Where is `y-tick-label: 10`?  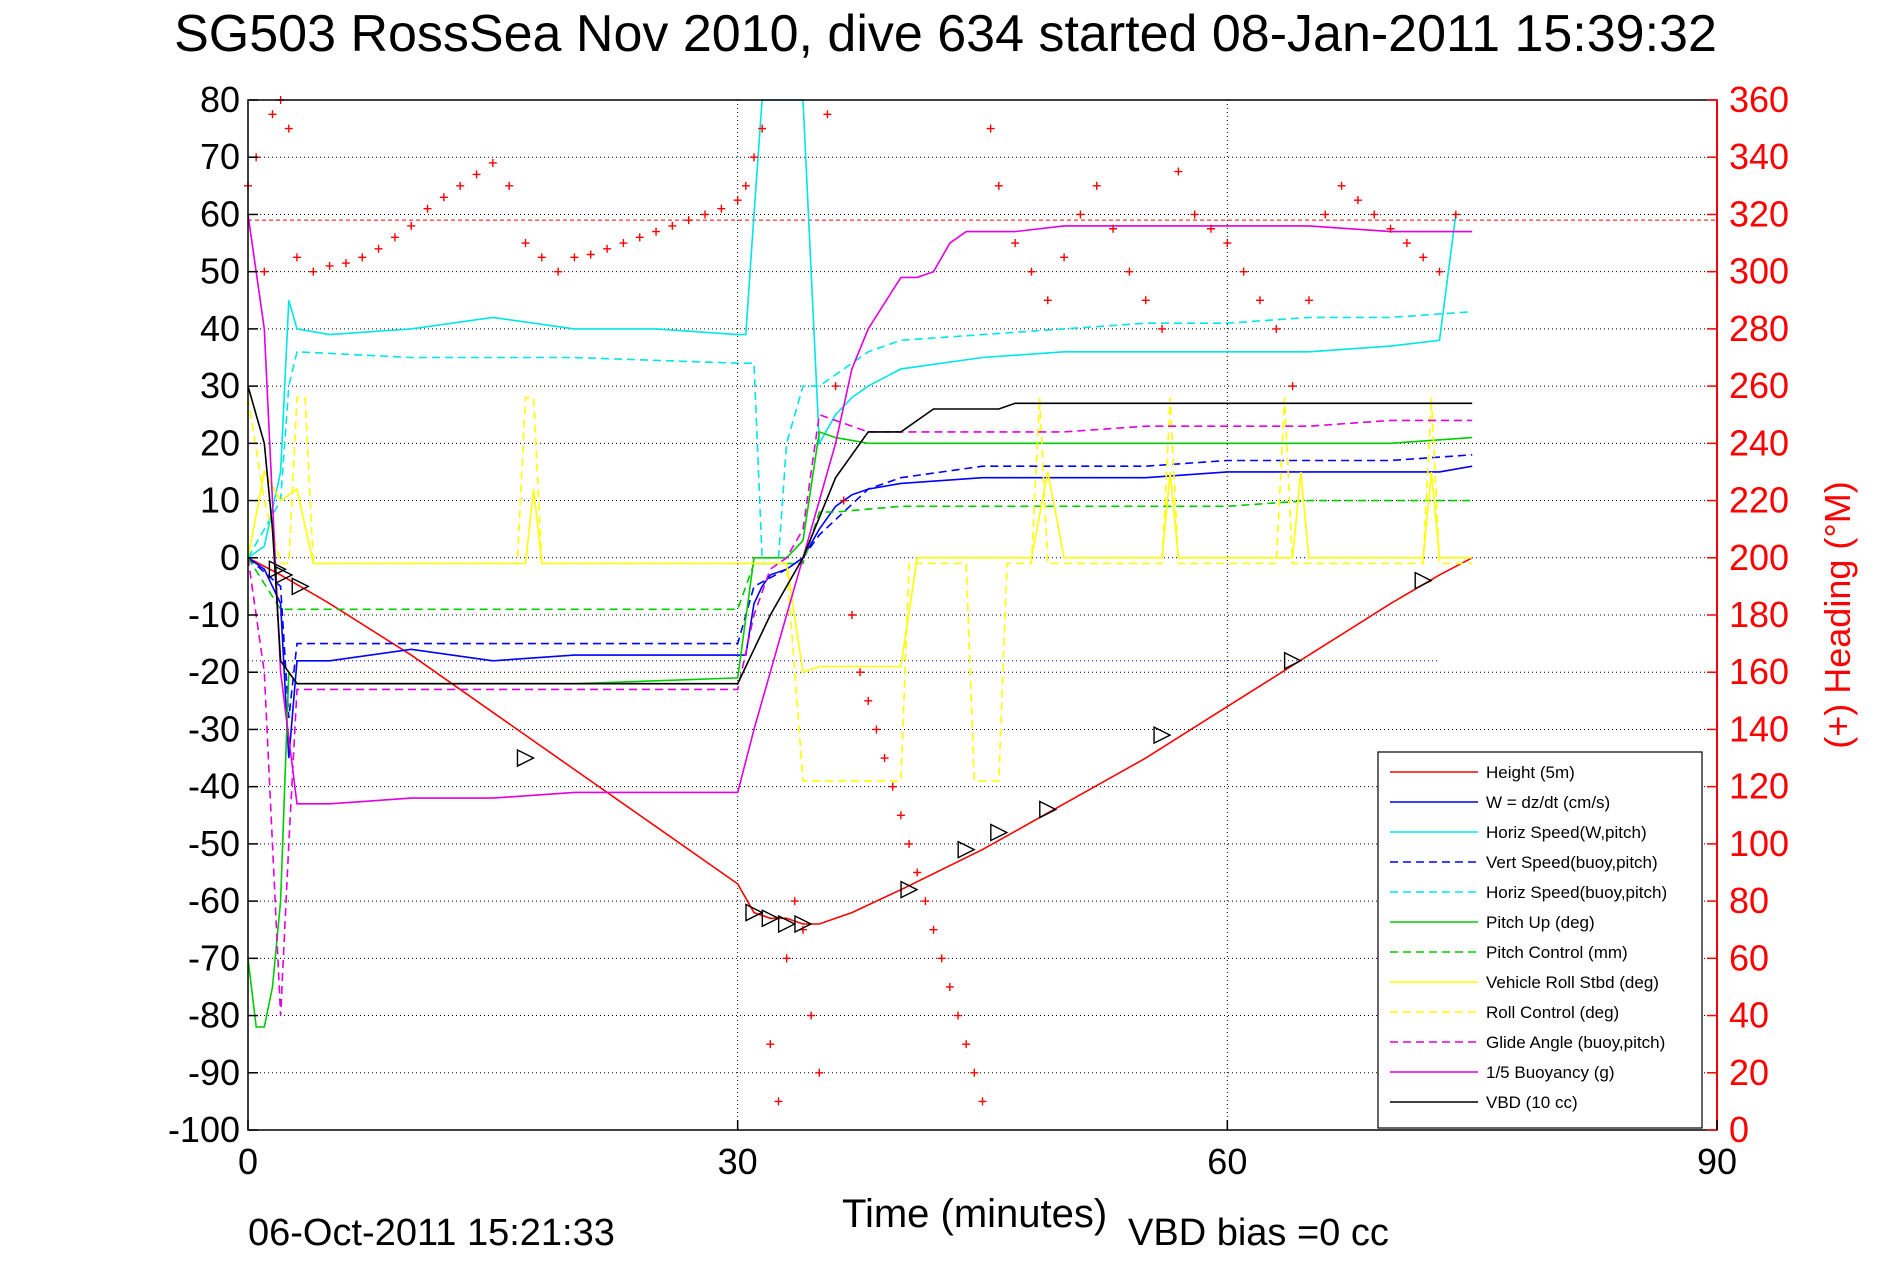
y-tick-label: 10 is located at coordinates (220, 500).